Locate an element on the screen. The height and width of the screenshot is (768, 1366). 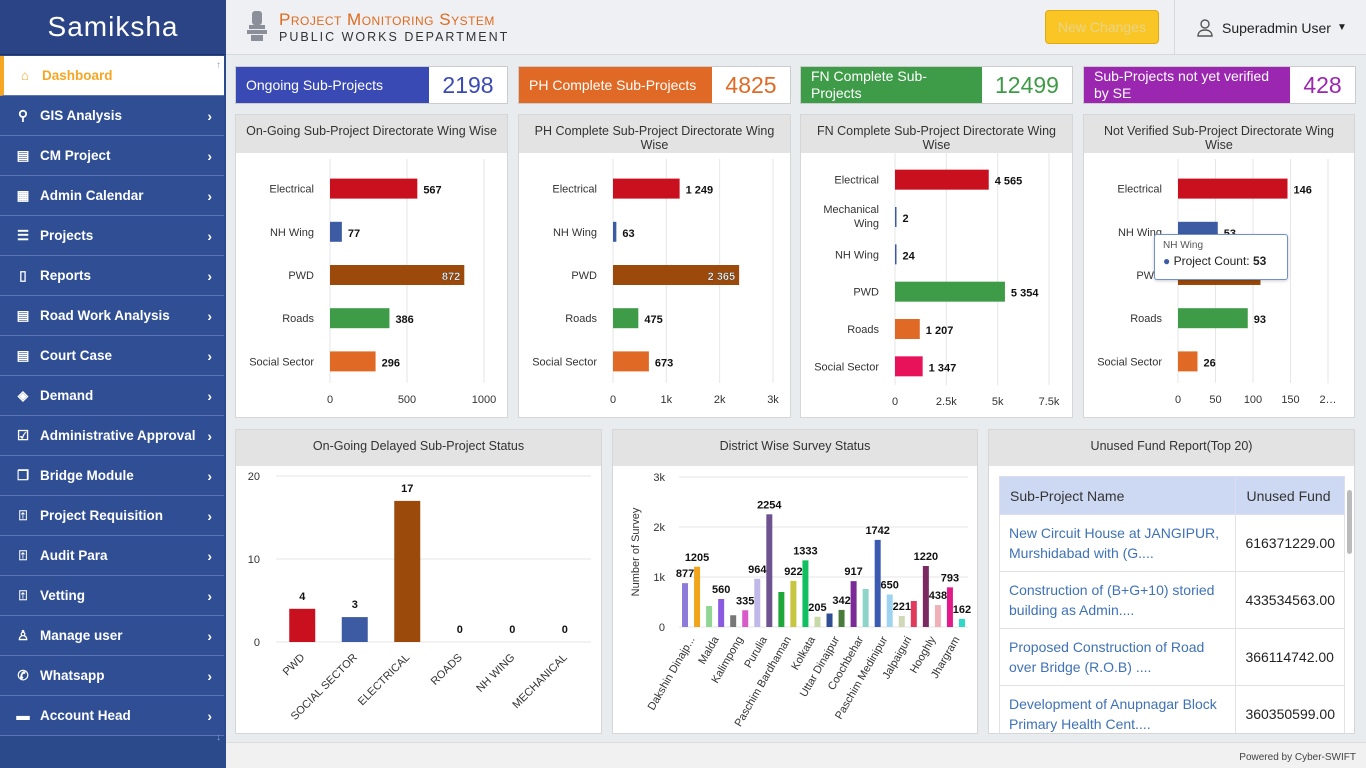
sidebar-item-label: Demand is located at coordinates (67, 395).